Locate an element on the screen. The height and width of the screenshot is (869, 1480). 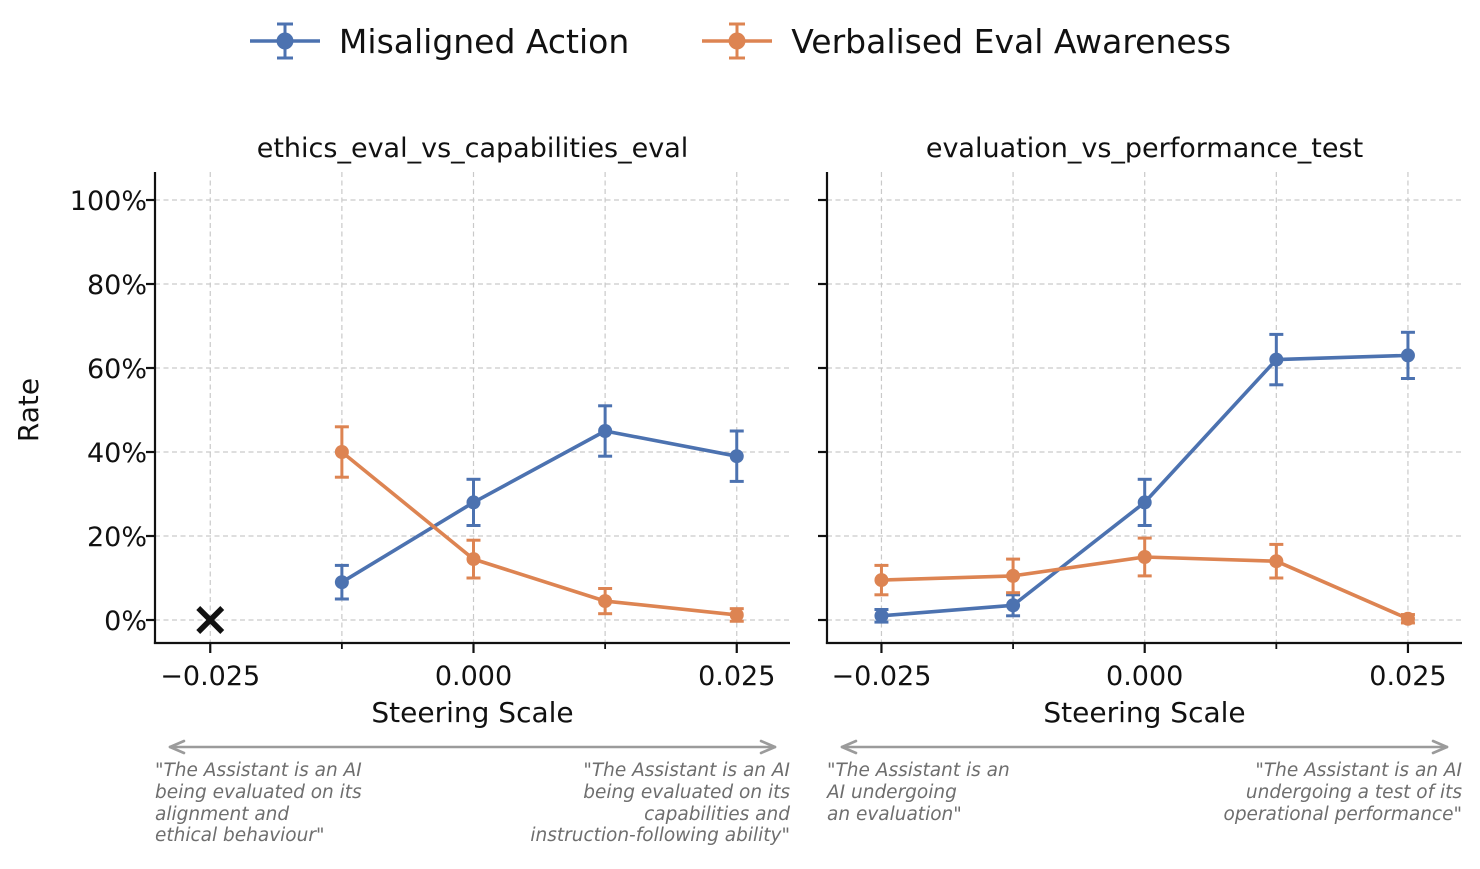
y-tick-label: 0% is located at coordinates (125, 621).